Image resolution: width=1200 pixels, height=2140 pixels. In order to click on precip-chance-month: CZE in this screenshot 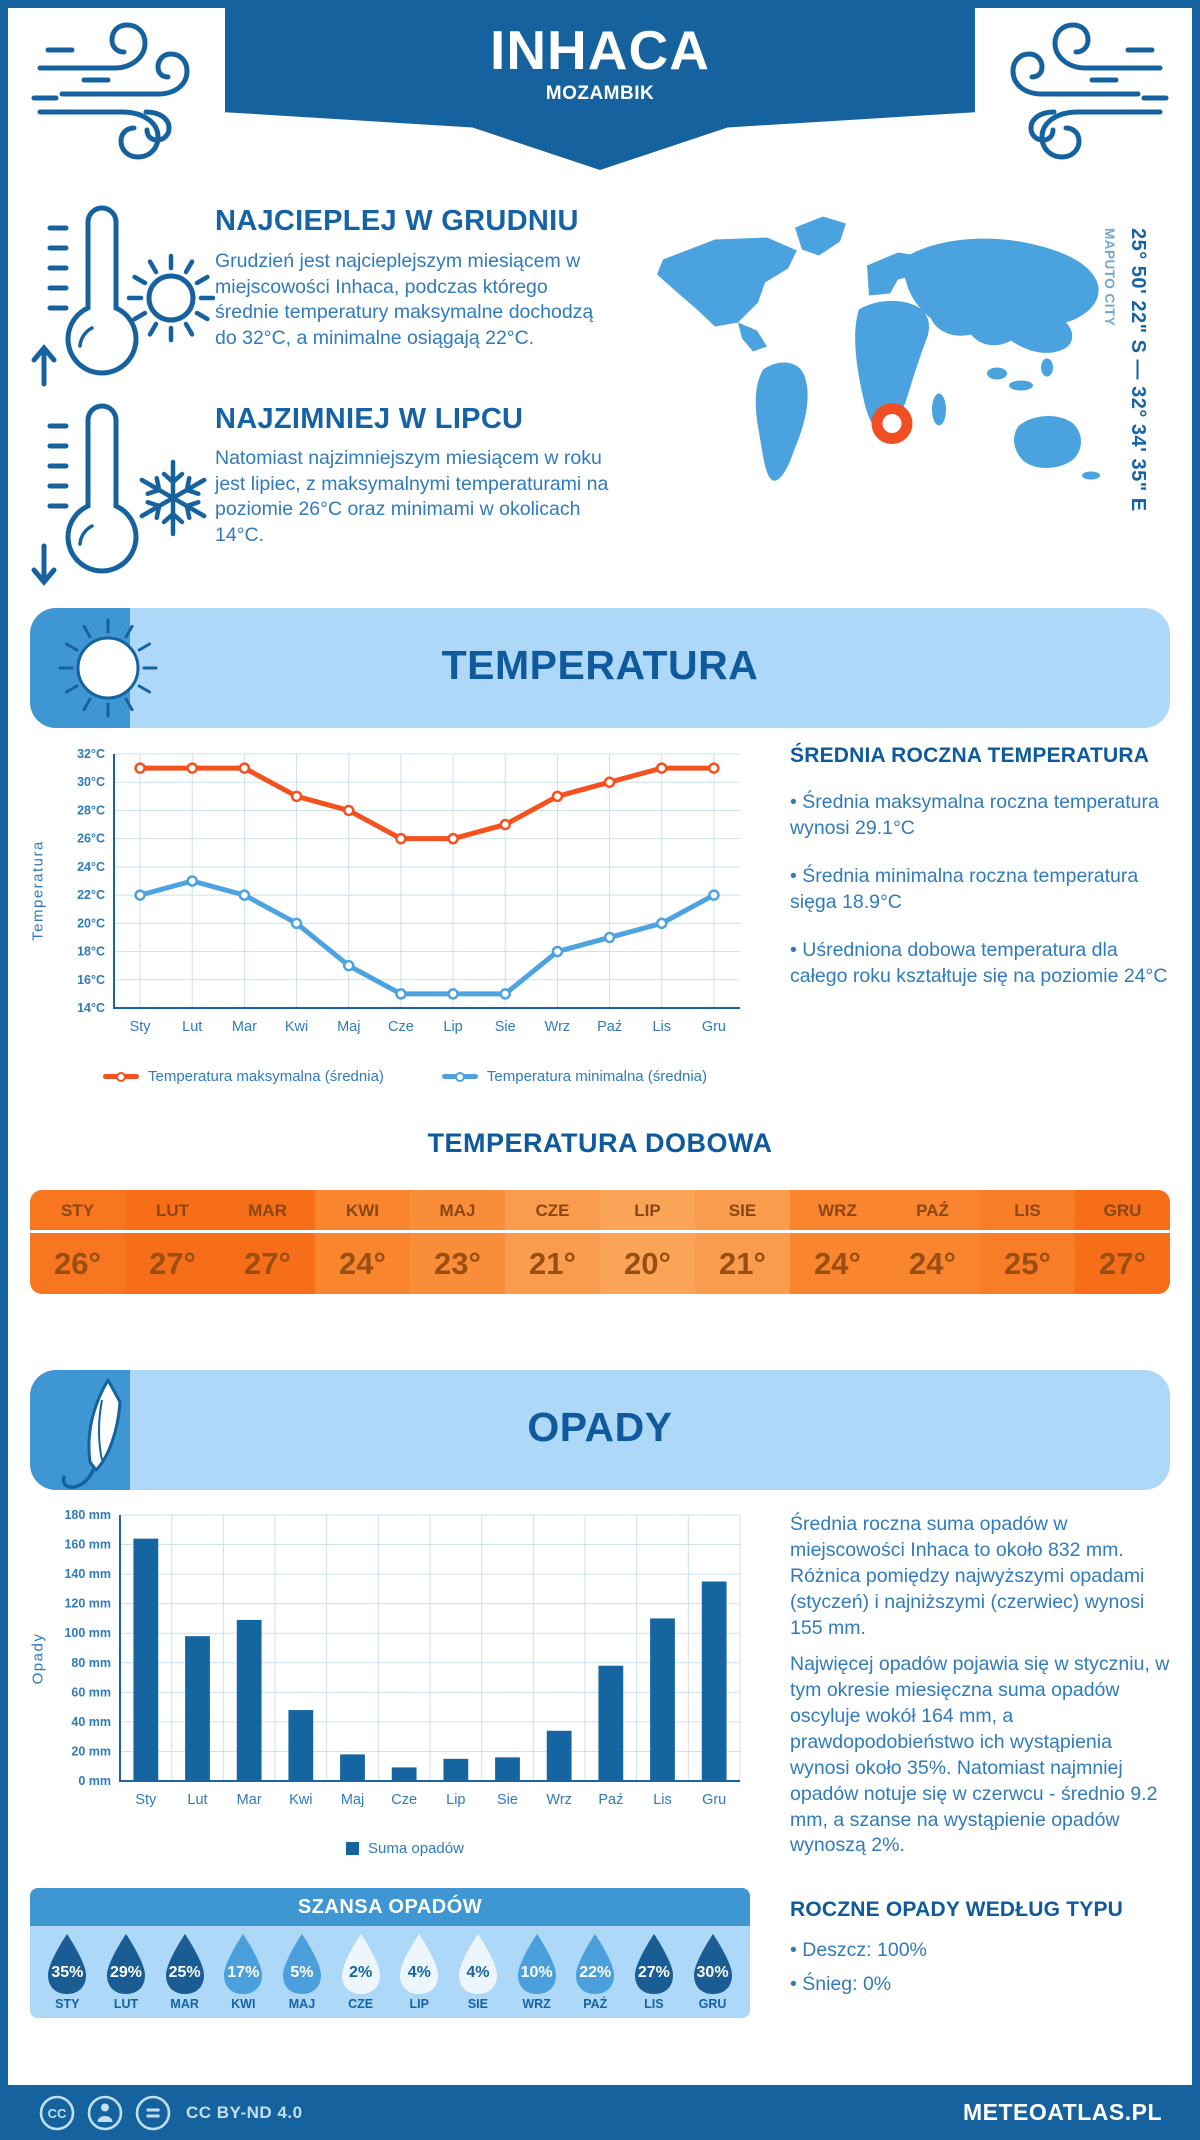, I will do `click(361, 2004)`.